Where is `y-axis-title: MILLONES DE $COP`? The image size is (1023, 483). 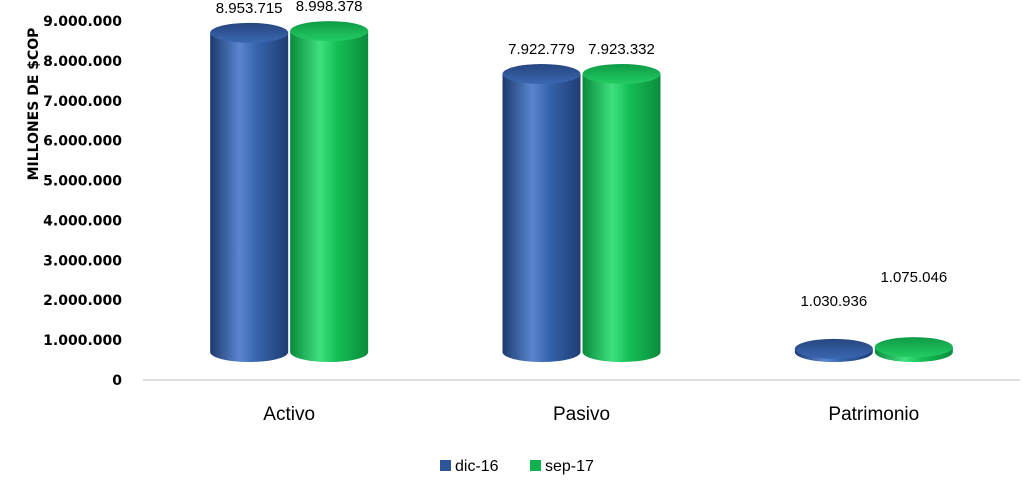
y-axis-title: MILLONES DE $COP is located at coordinates (34, 104).